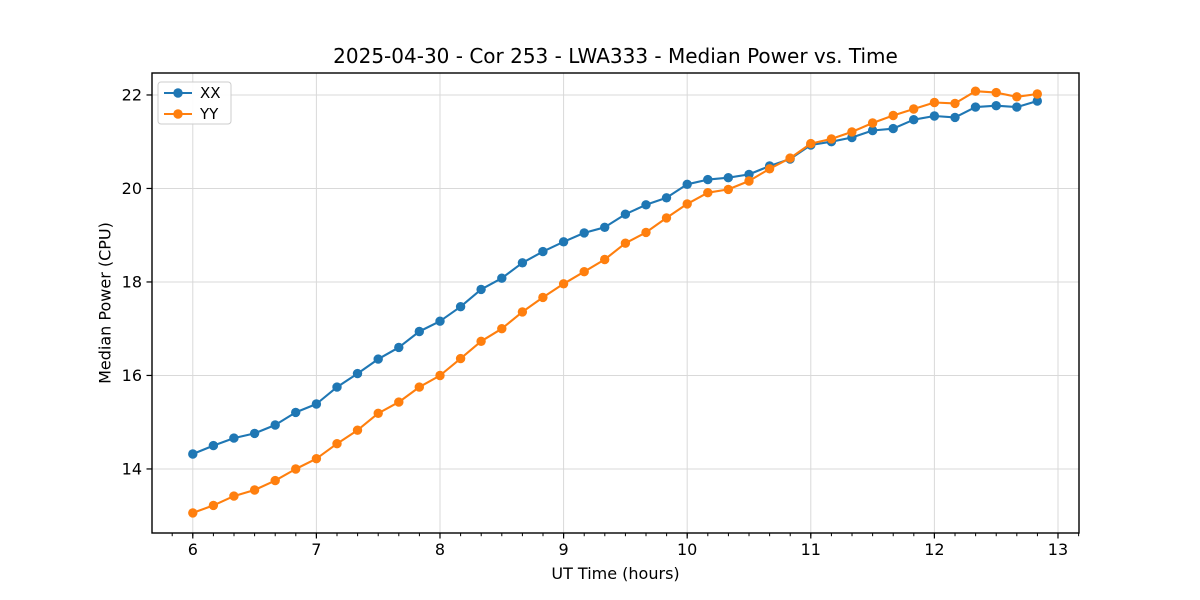  Describe the element at coordinates (934, 549) in the screenshot. I see `x-tick-label: 12` at that location.